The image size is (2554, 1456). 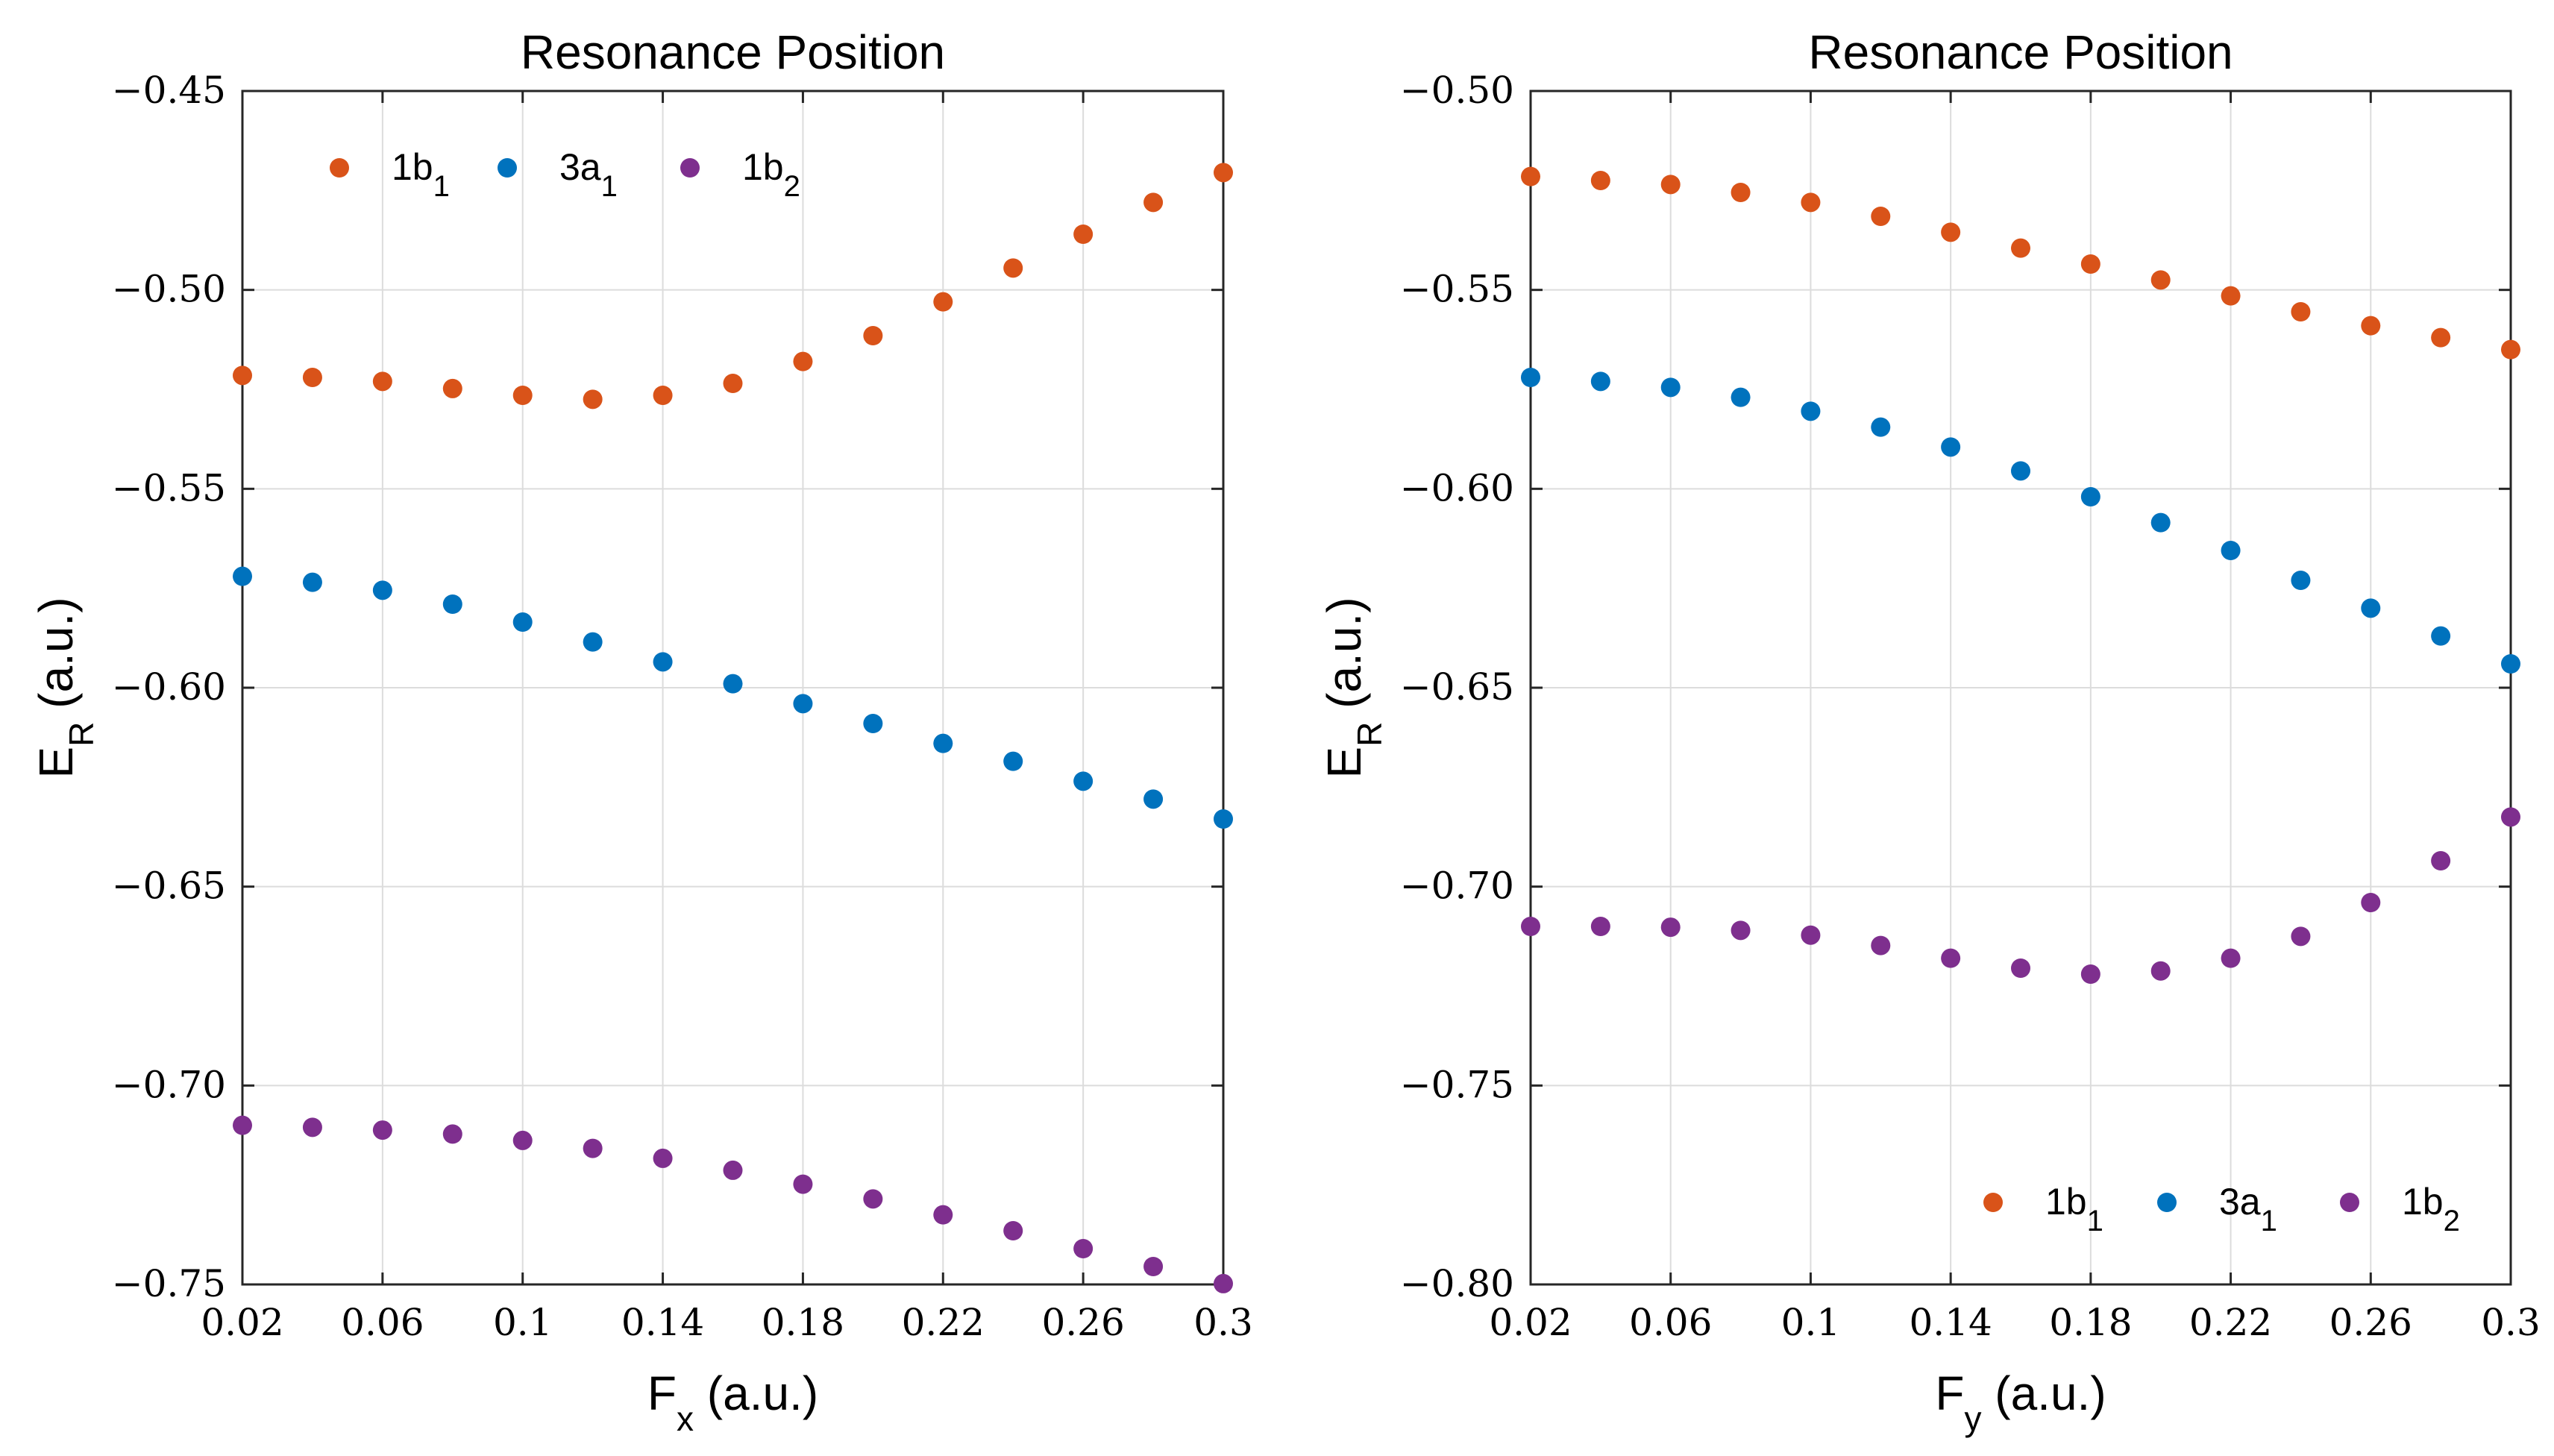 What do you see at coordinates (1457, 90) in the screenshot?
I see `y-tick-label: −0.50` at bounding box center [1457, 90].